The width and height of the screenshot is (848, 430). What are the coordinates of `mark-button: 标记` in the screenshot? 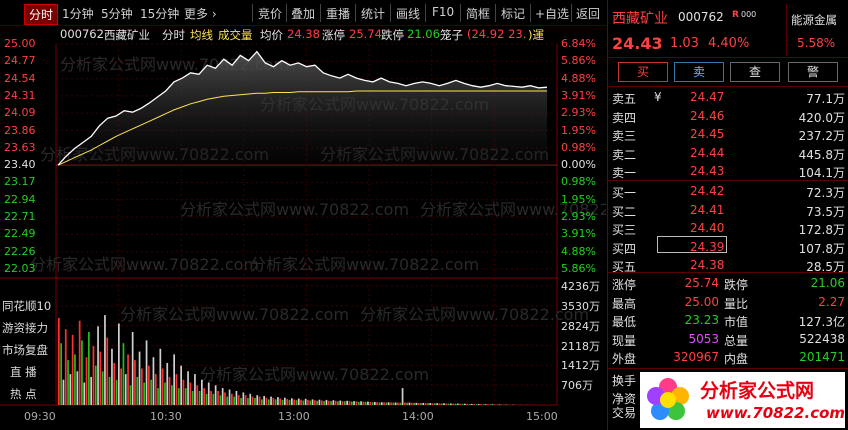 It's located at (513, 14).